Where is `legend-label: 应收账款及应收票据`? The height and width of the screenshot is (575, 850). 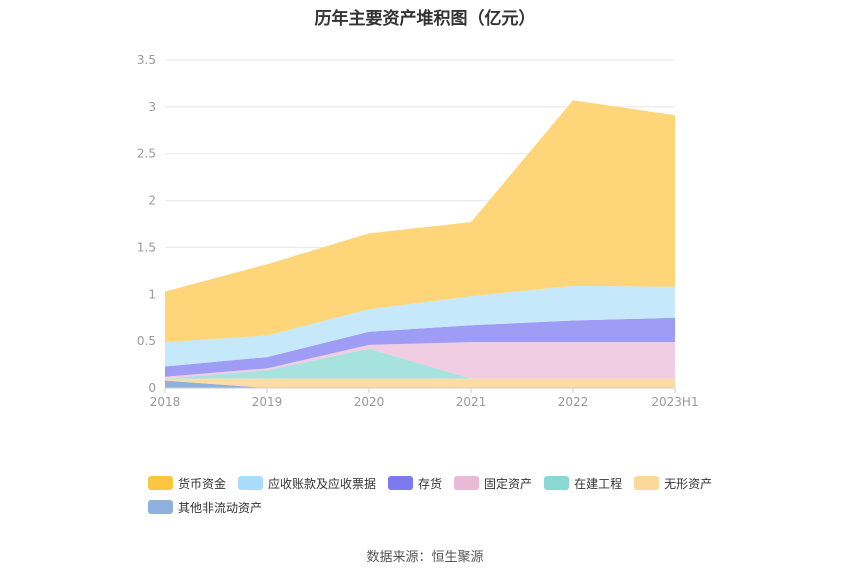
legend-label: 应收账款及应收票据 is located at coordinates (322, 483).